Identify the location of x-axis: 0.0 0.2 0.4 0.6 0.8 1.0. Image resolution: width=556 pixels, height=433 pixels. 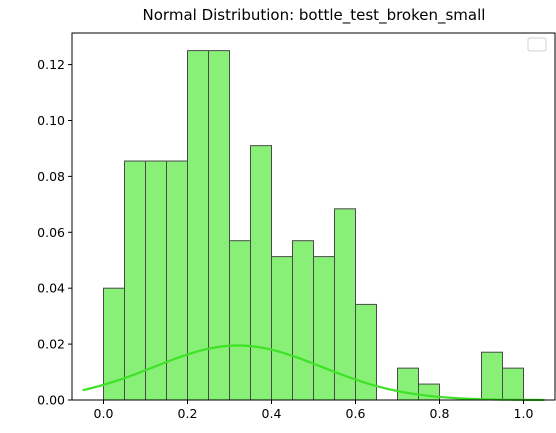
(314, 410).